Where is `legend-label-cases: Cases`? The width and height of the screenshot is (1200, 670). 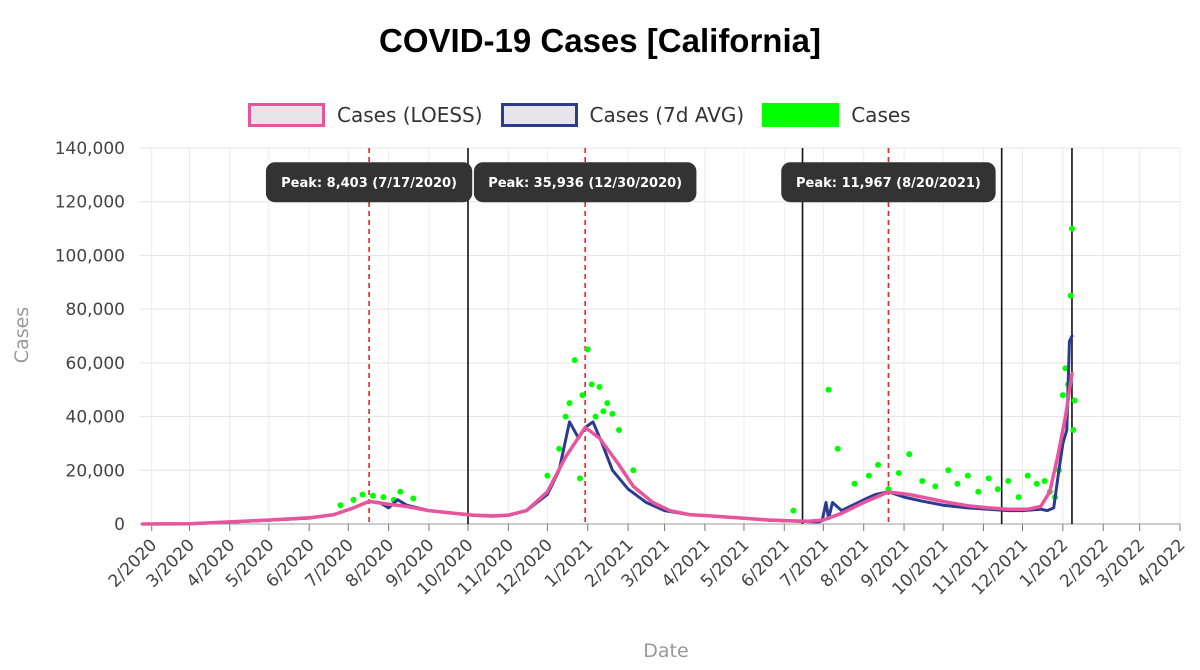 legend-label-cases: Cases is located at coordinates (881, 115).